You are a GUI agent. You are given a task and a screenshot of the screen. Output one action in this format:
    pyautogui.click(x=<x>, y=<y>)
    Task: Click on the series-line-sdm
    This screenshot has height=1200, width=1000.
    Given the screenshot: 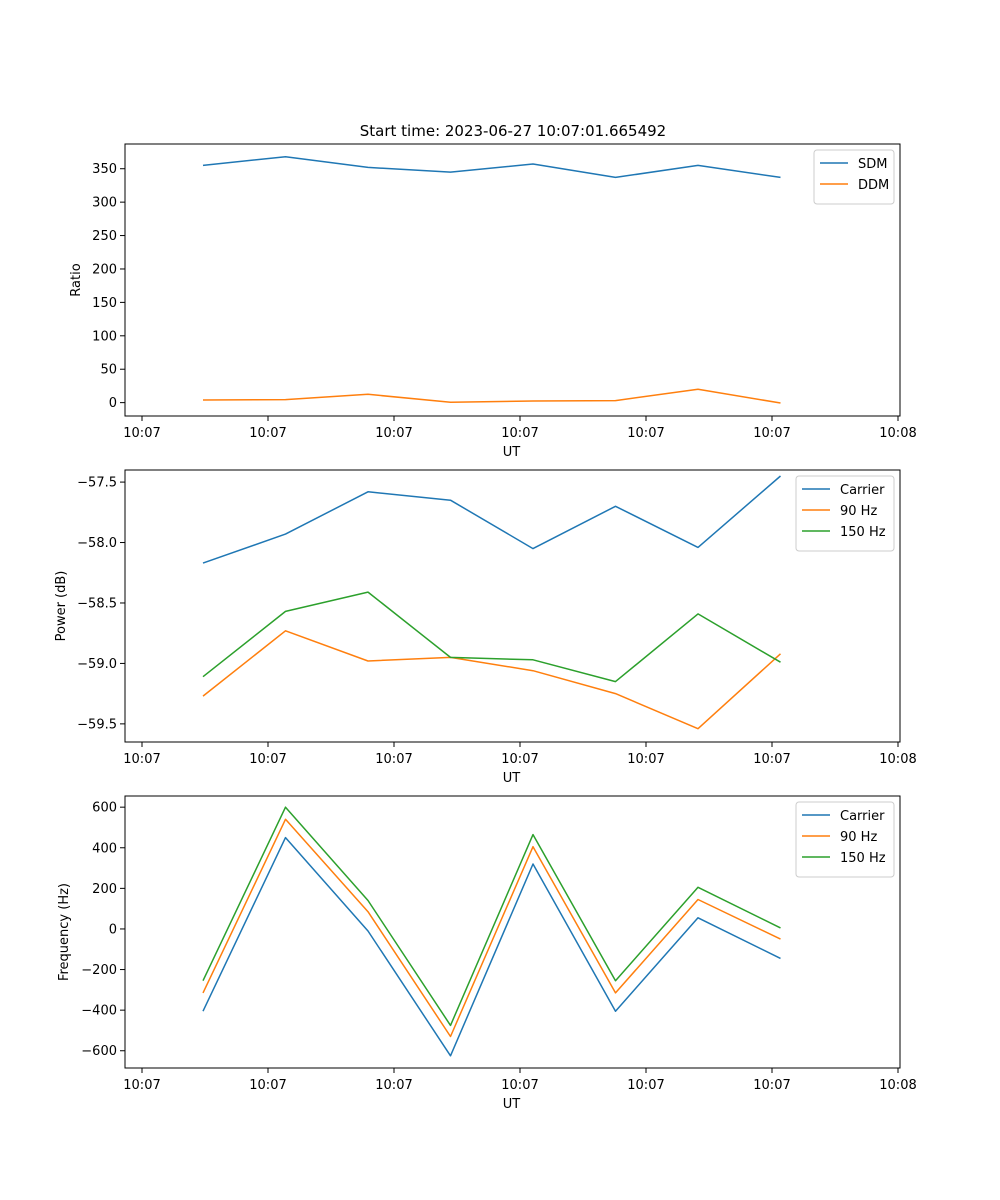 What is the action you would take?
    pyautogui.click(x=491, y=167)
    